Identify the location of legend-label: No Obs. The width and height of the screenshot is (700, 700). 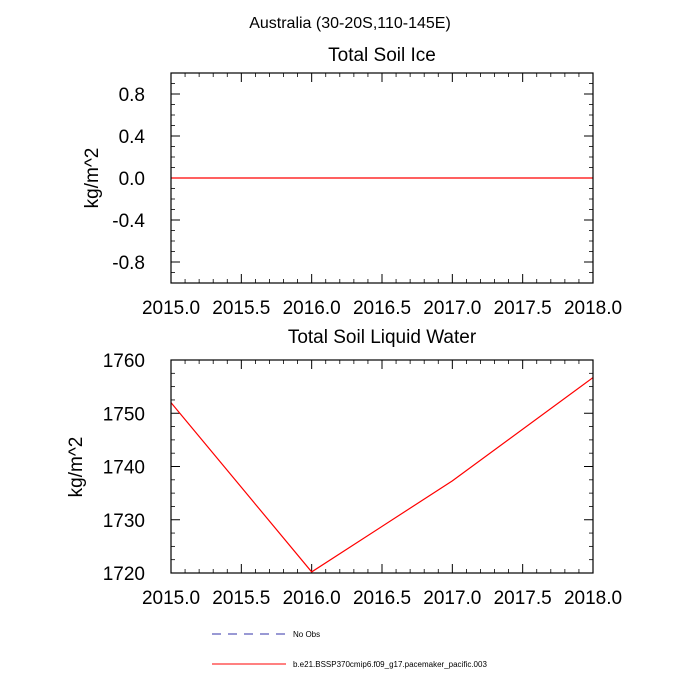
(306, 634).